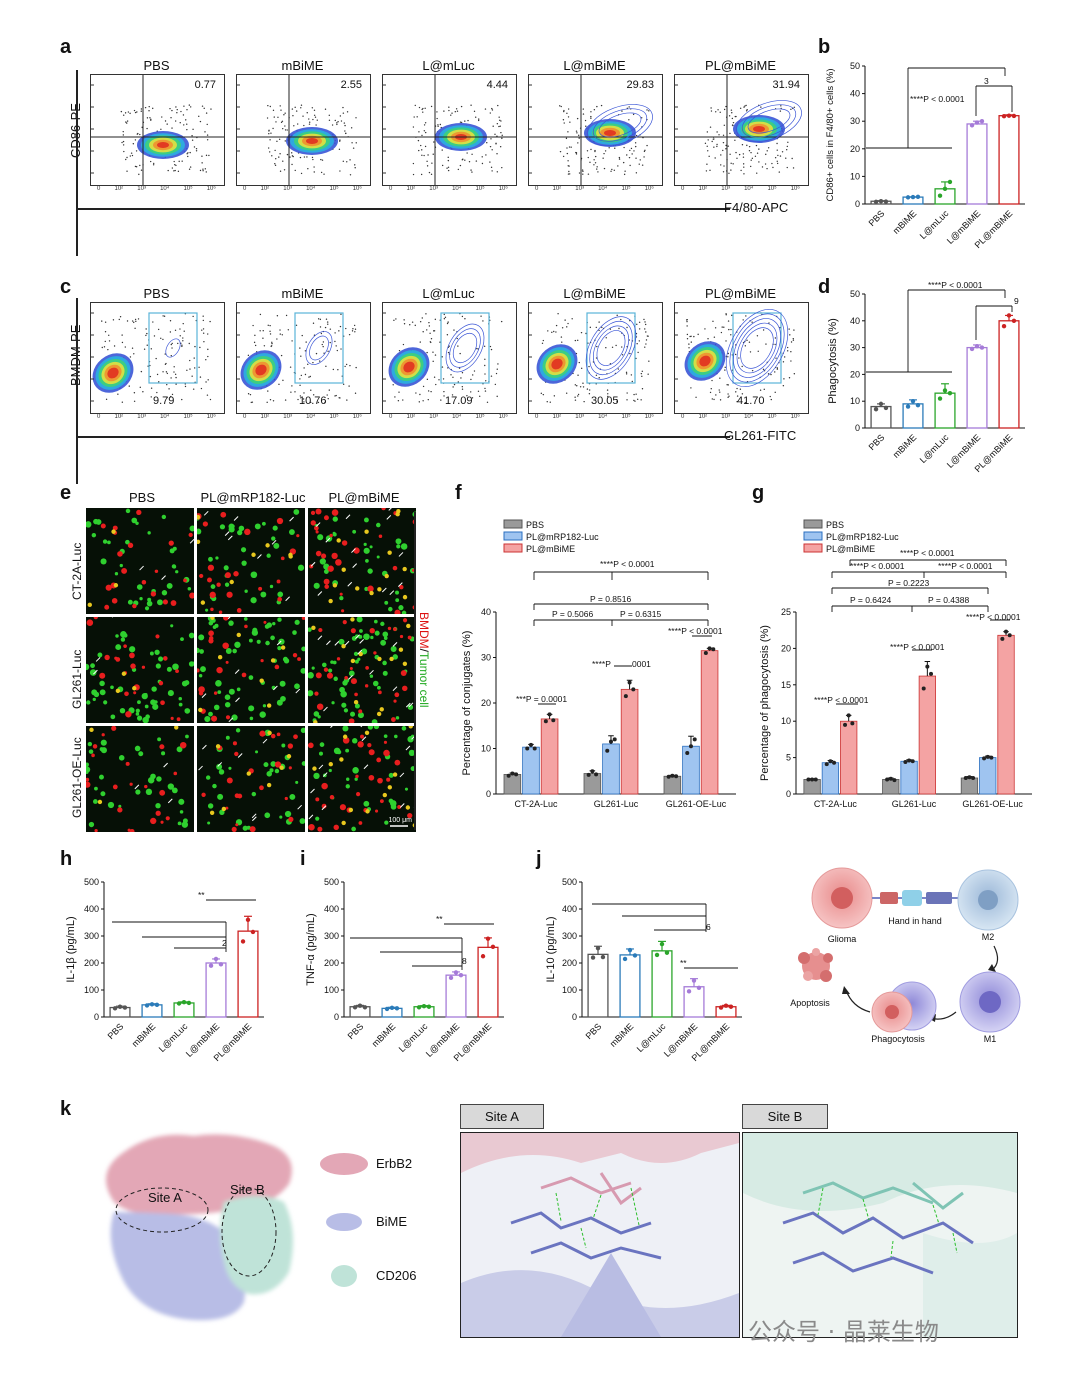  Describe the element at coordinates (843, 1332) in the screenshot. I see `watermark: 公众号 · 晶莱生物` at that location.